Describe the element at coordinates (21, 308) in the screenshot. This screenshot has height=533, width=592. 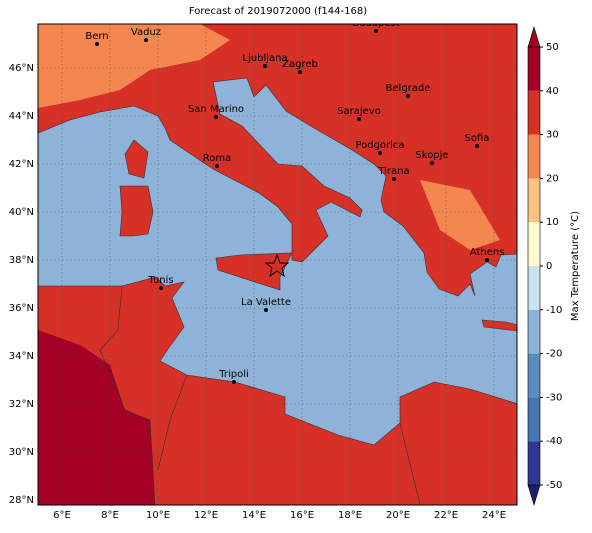
I see `y-tick-label: 36°N` at that location.